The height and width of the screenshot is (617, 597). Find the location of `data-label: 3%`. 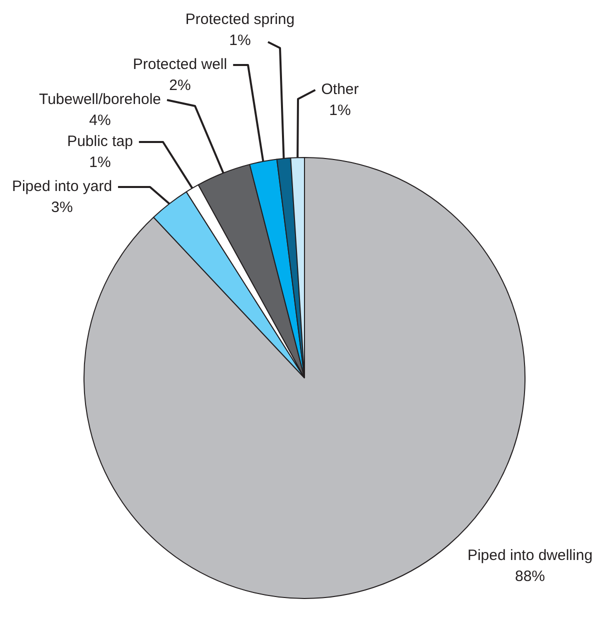

data-label: 3% is located at coordinates (62, 207).